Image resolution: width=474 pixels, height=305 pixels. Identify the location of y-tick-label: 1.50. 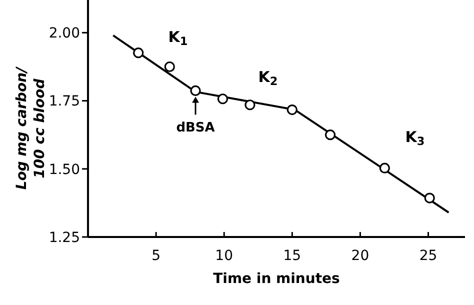
(64, 170).